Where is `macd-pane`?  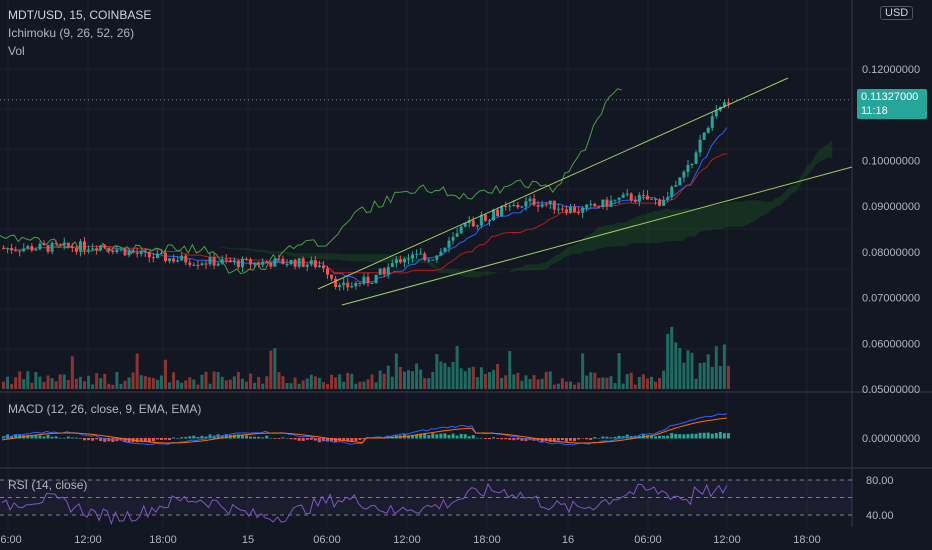
macd-pane is located at coordinates (365, 429).